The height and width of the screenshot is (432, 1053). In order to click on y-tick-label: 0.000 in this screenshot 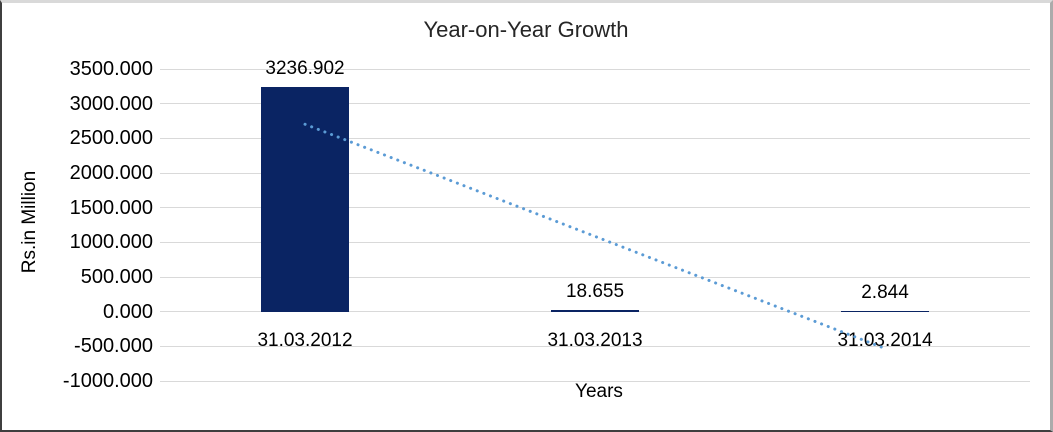, I will do `click(127, 311)`.